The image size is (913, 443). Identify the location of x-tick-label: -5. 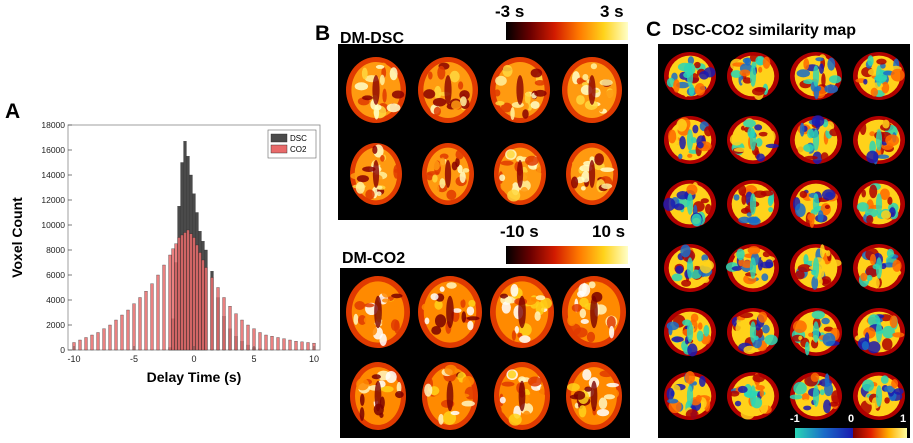
(134, 359).